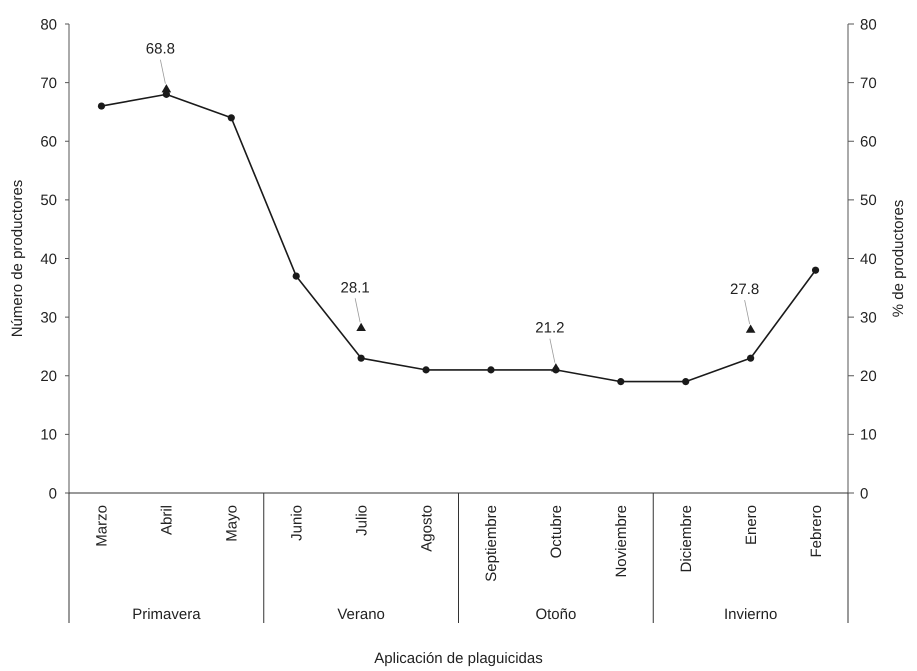  Describe the element at coordinates (816, 531) in the screenshot. I see `x-tick-label: Febrero` at that location.